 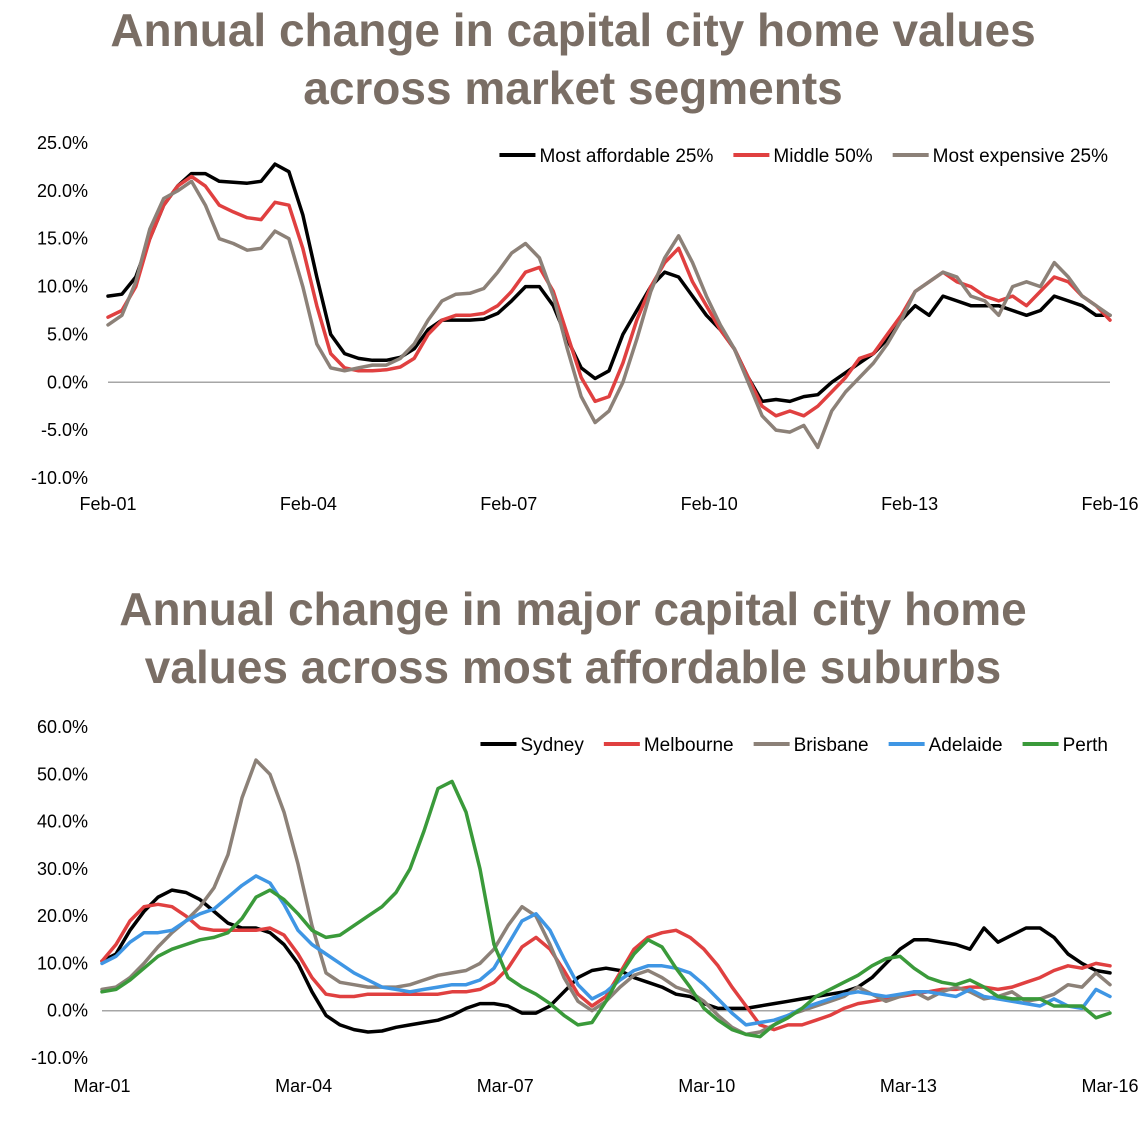 What do you see at coordinates (1109, 504) in the screenshot?
I see `x-tick-label: Feb-16` at bounding box center [1109, 504].